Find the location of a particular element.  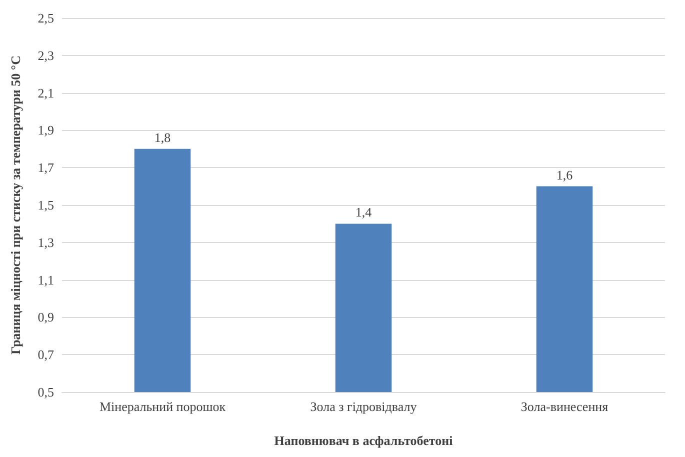

data-label: 1,8 is located at coordinates (162, 137).